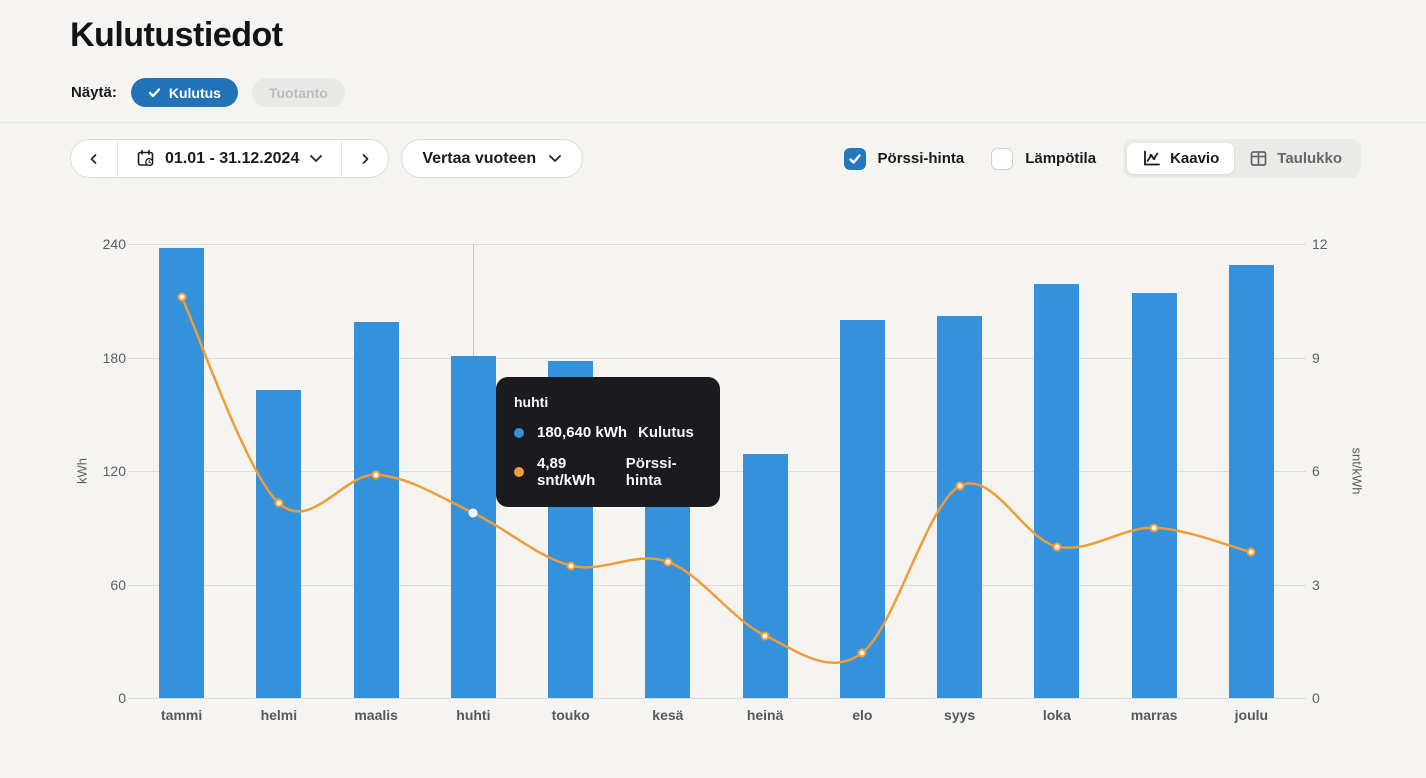 The height and width of the screenshot is (778, 1426). I want to click on view-kaavio-button: Kaavio, so click(1181, 158).